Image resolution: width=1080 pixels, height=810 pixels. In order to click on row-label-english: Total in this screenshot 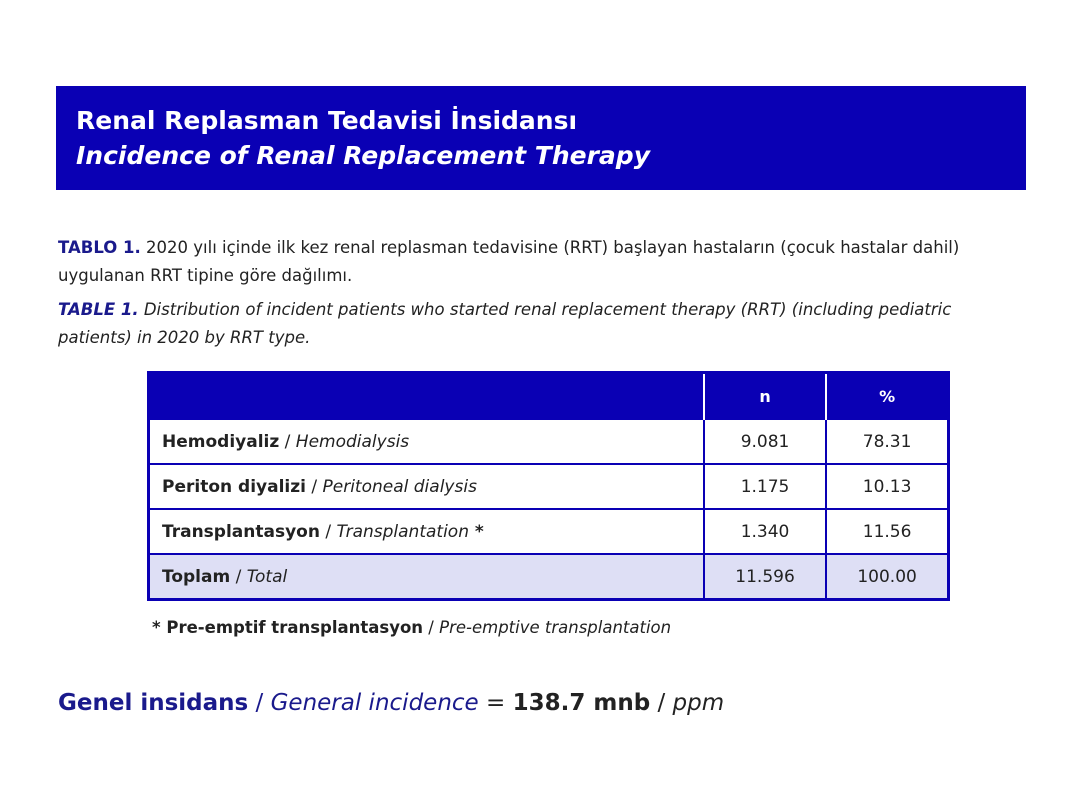, I will do `click(267, 576)`.